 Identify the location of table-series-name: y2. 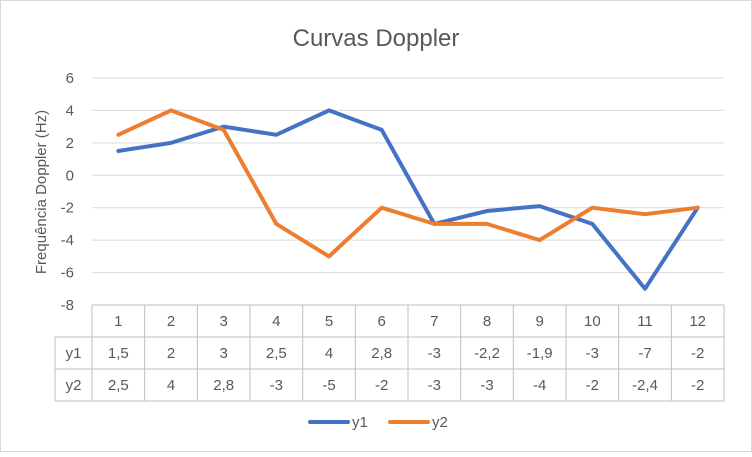
(74, 385).